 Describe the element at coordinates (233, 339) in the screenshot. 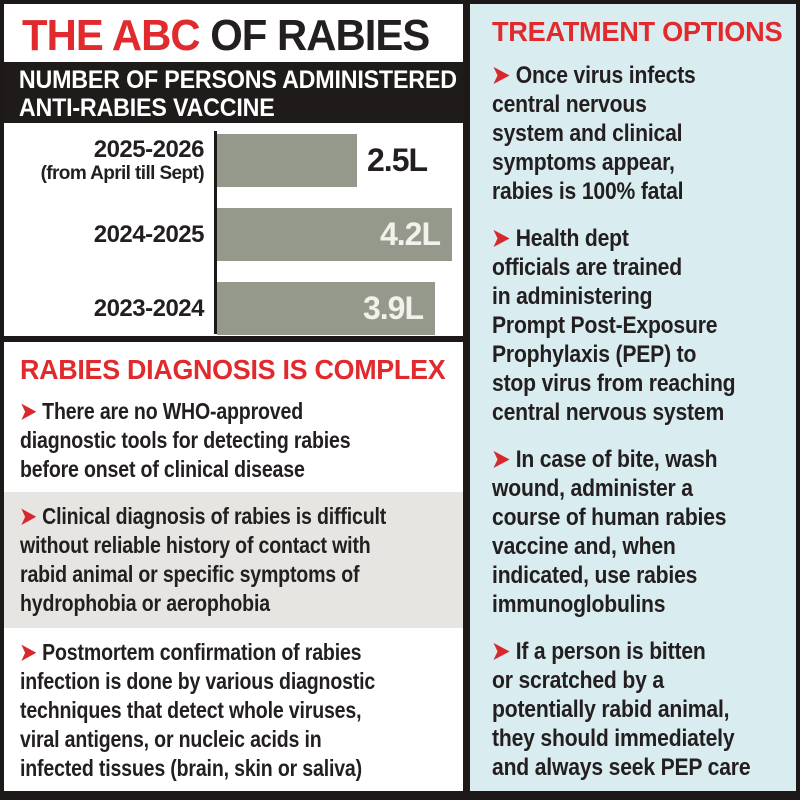

I see `section-divider` at that location.